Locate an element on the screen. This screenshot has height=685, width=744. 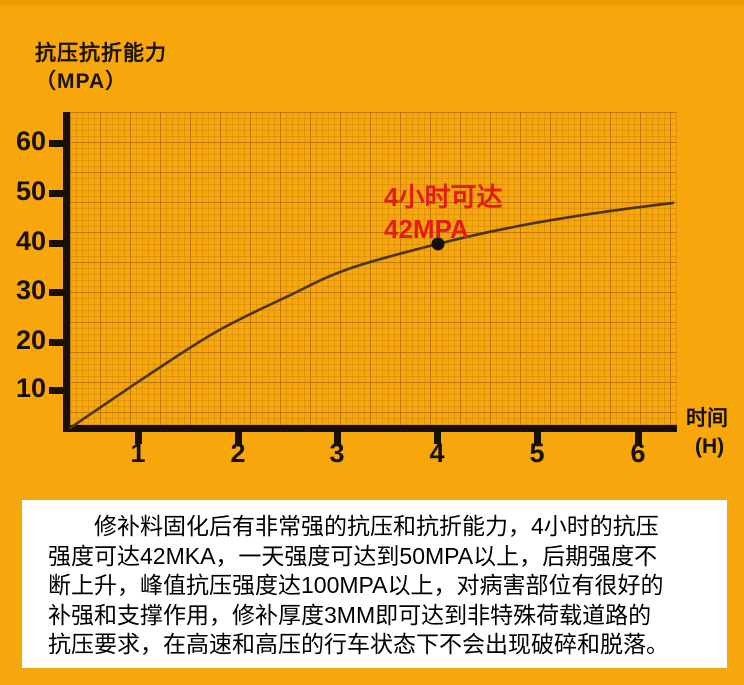
x-axis-line is located at coordinates (370, 428).